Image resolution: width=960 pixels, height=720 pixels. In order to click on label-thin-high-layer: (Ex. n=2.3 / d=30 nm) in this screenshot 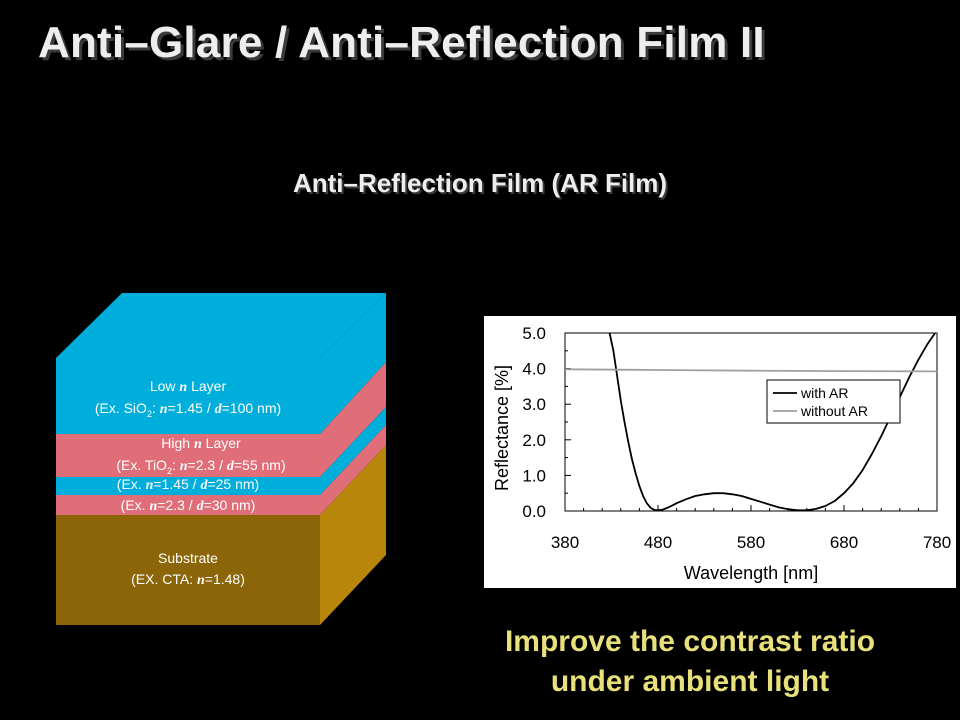, I will do `click(188, 505)`.